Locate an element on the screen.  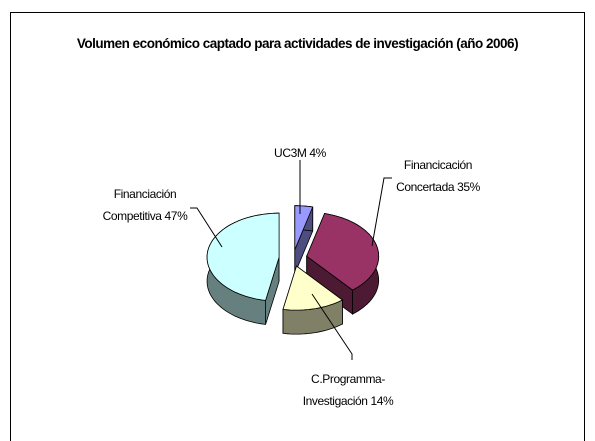
value-label: 35% is located at coordinates (468, 187).